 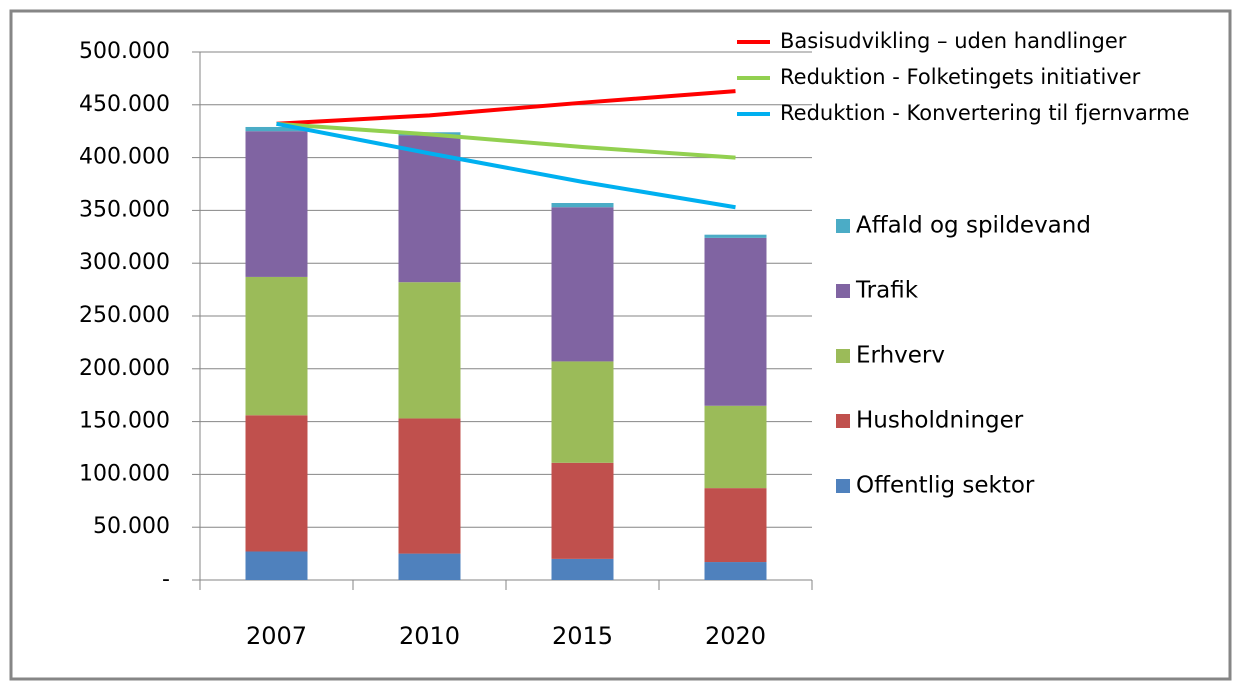 What do you see at coordinates (124, 368) in the screenshot?
I see `y-tick-label: 200.000` at bounding box center [124, 368].